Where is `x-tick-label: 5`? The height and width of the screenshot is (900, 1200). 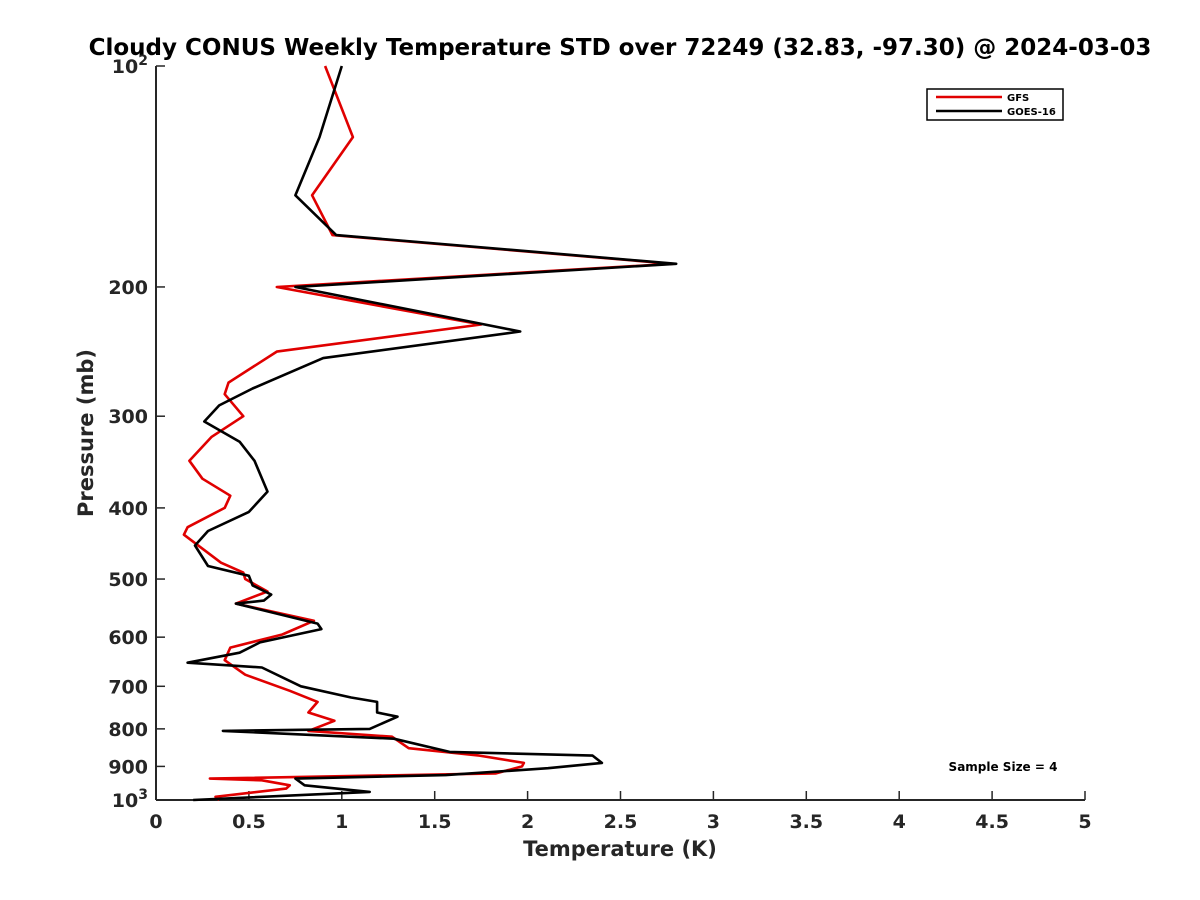
x-tick-label: 5 is located at coordinates (1084, 822).